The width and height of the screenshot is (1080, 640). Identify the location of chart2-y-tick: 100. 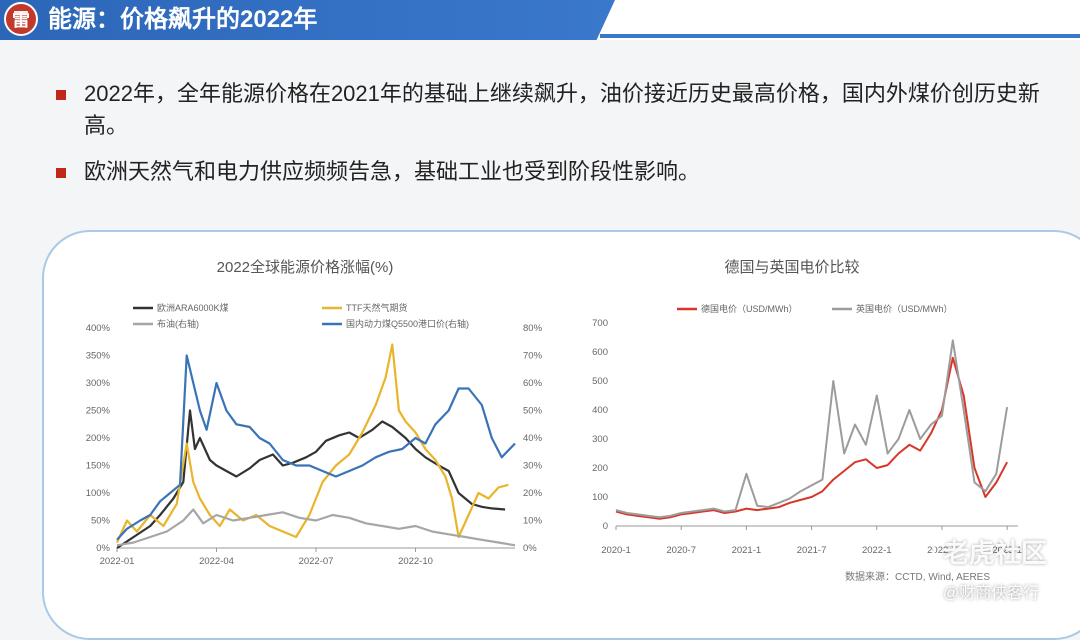
(600, 497).